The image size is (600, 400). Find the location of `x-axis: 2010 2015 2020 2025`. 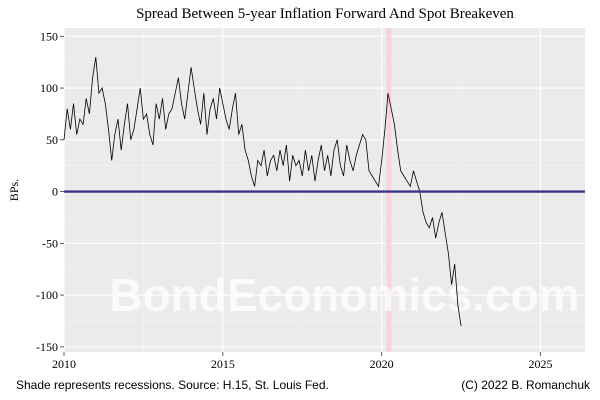

x-axis: 2010 2015 2020 2025 is located at coordinates (302, 361).